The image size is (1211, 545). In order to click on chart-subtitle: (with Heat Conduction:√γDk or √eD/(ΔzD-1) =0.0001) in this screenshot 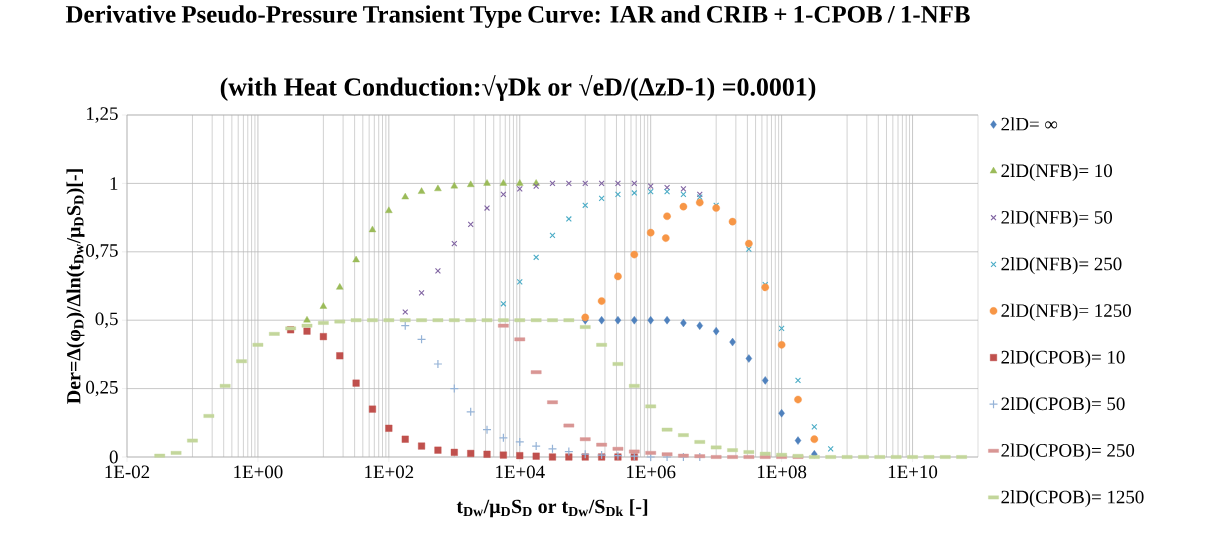, I will do `click(518, 87)`.